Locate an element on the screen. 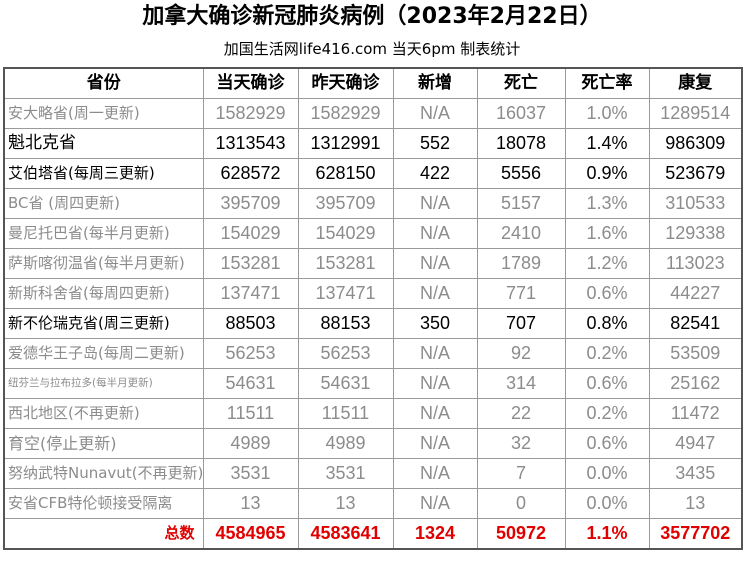 The height and width of the screenshot is (569, 744). recovered: 11472 is located at coordinates (695, 413).